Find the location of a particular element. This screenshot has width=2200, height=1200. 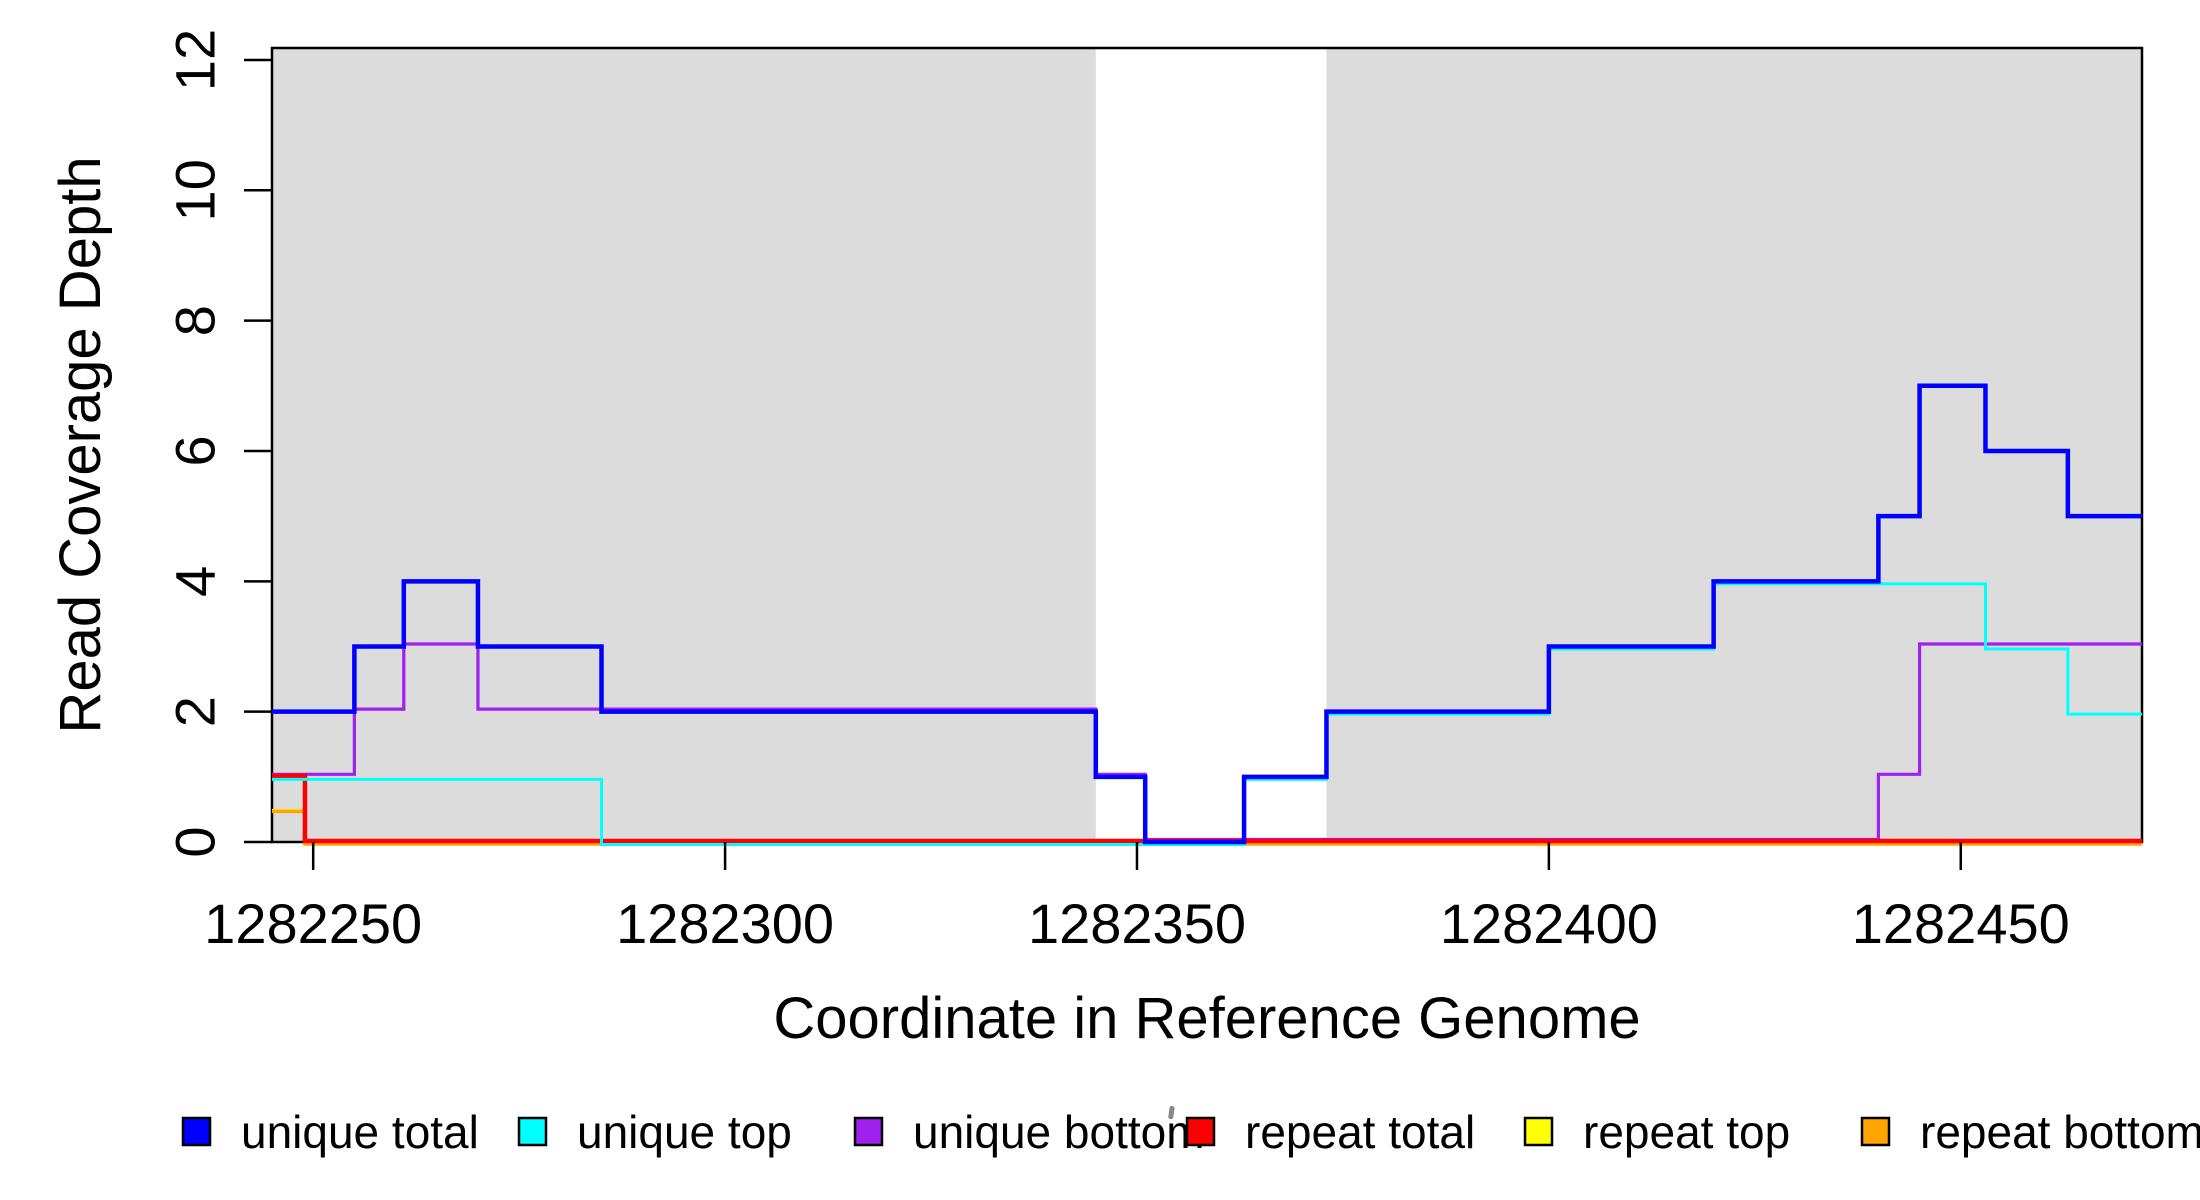

legend-label: repeat bottom is located at coordinates (2060, 1132).